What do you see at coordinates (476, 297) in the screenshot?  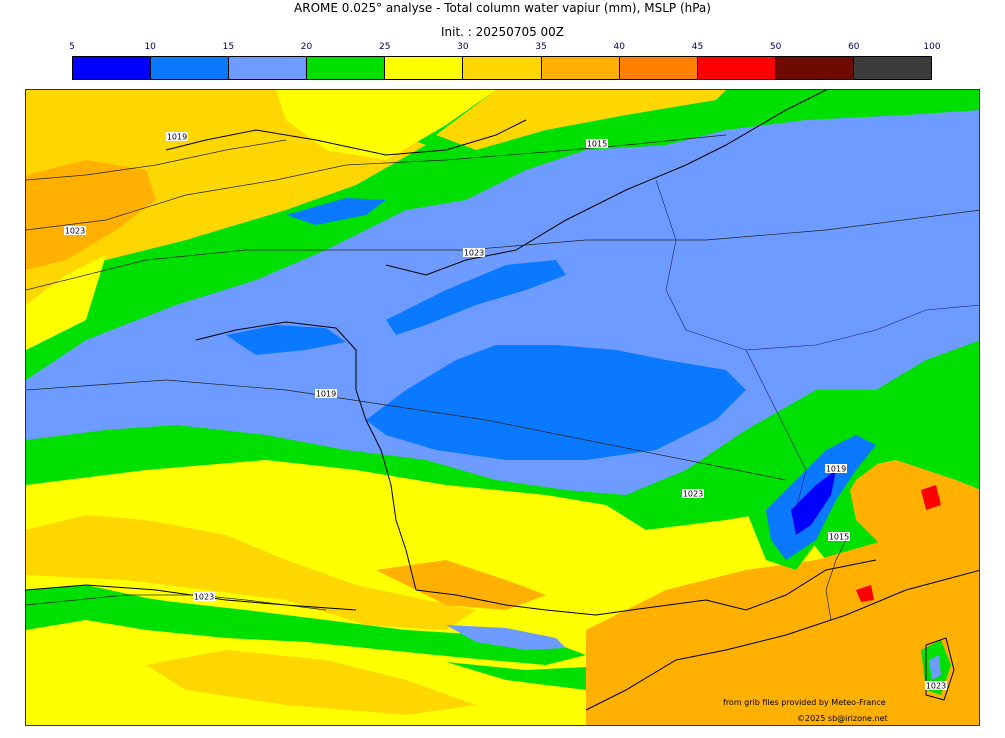 I see `field-blue-north` at bounding box center [476, 297].